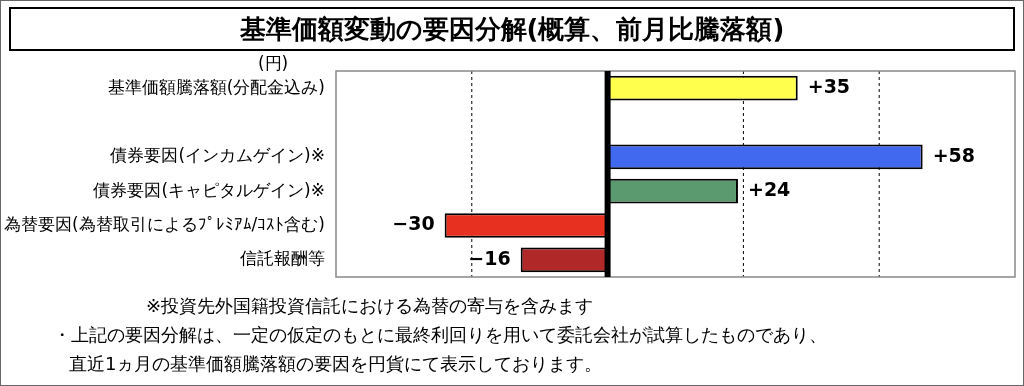 This screenshot has width=1024, height=386. Describe the element at coordinates (829, 86) in the screenshot. I see `data-label: +35` at that location.